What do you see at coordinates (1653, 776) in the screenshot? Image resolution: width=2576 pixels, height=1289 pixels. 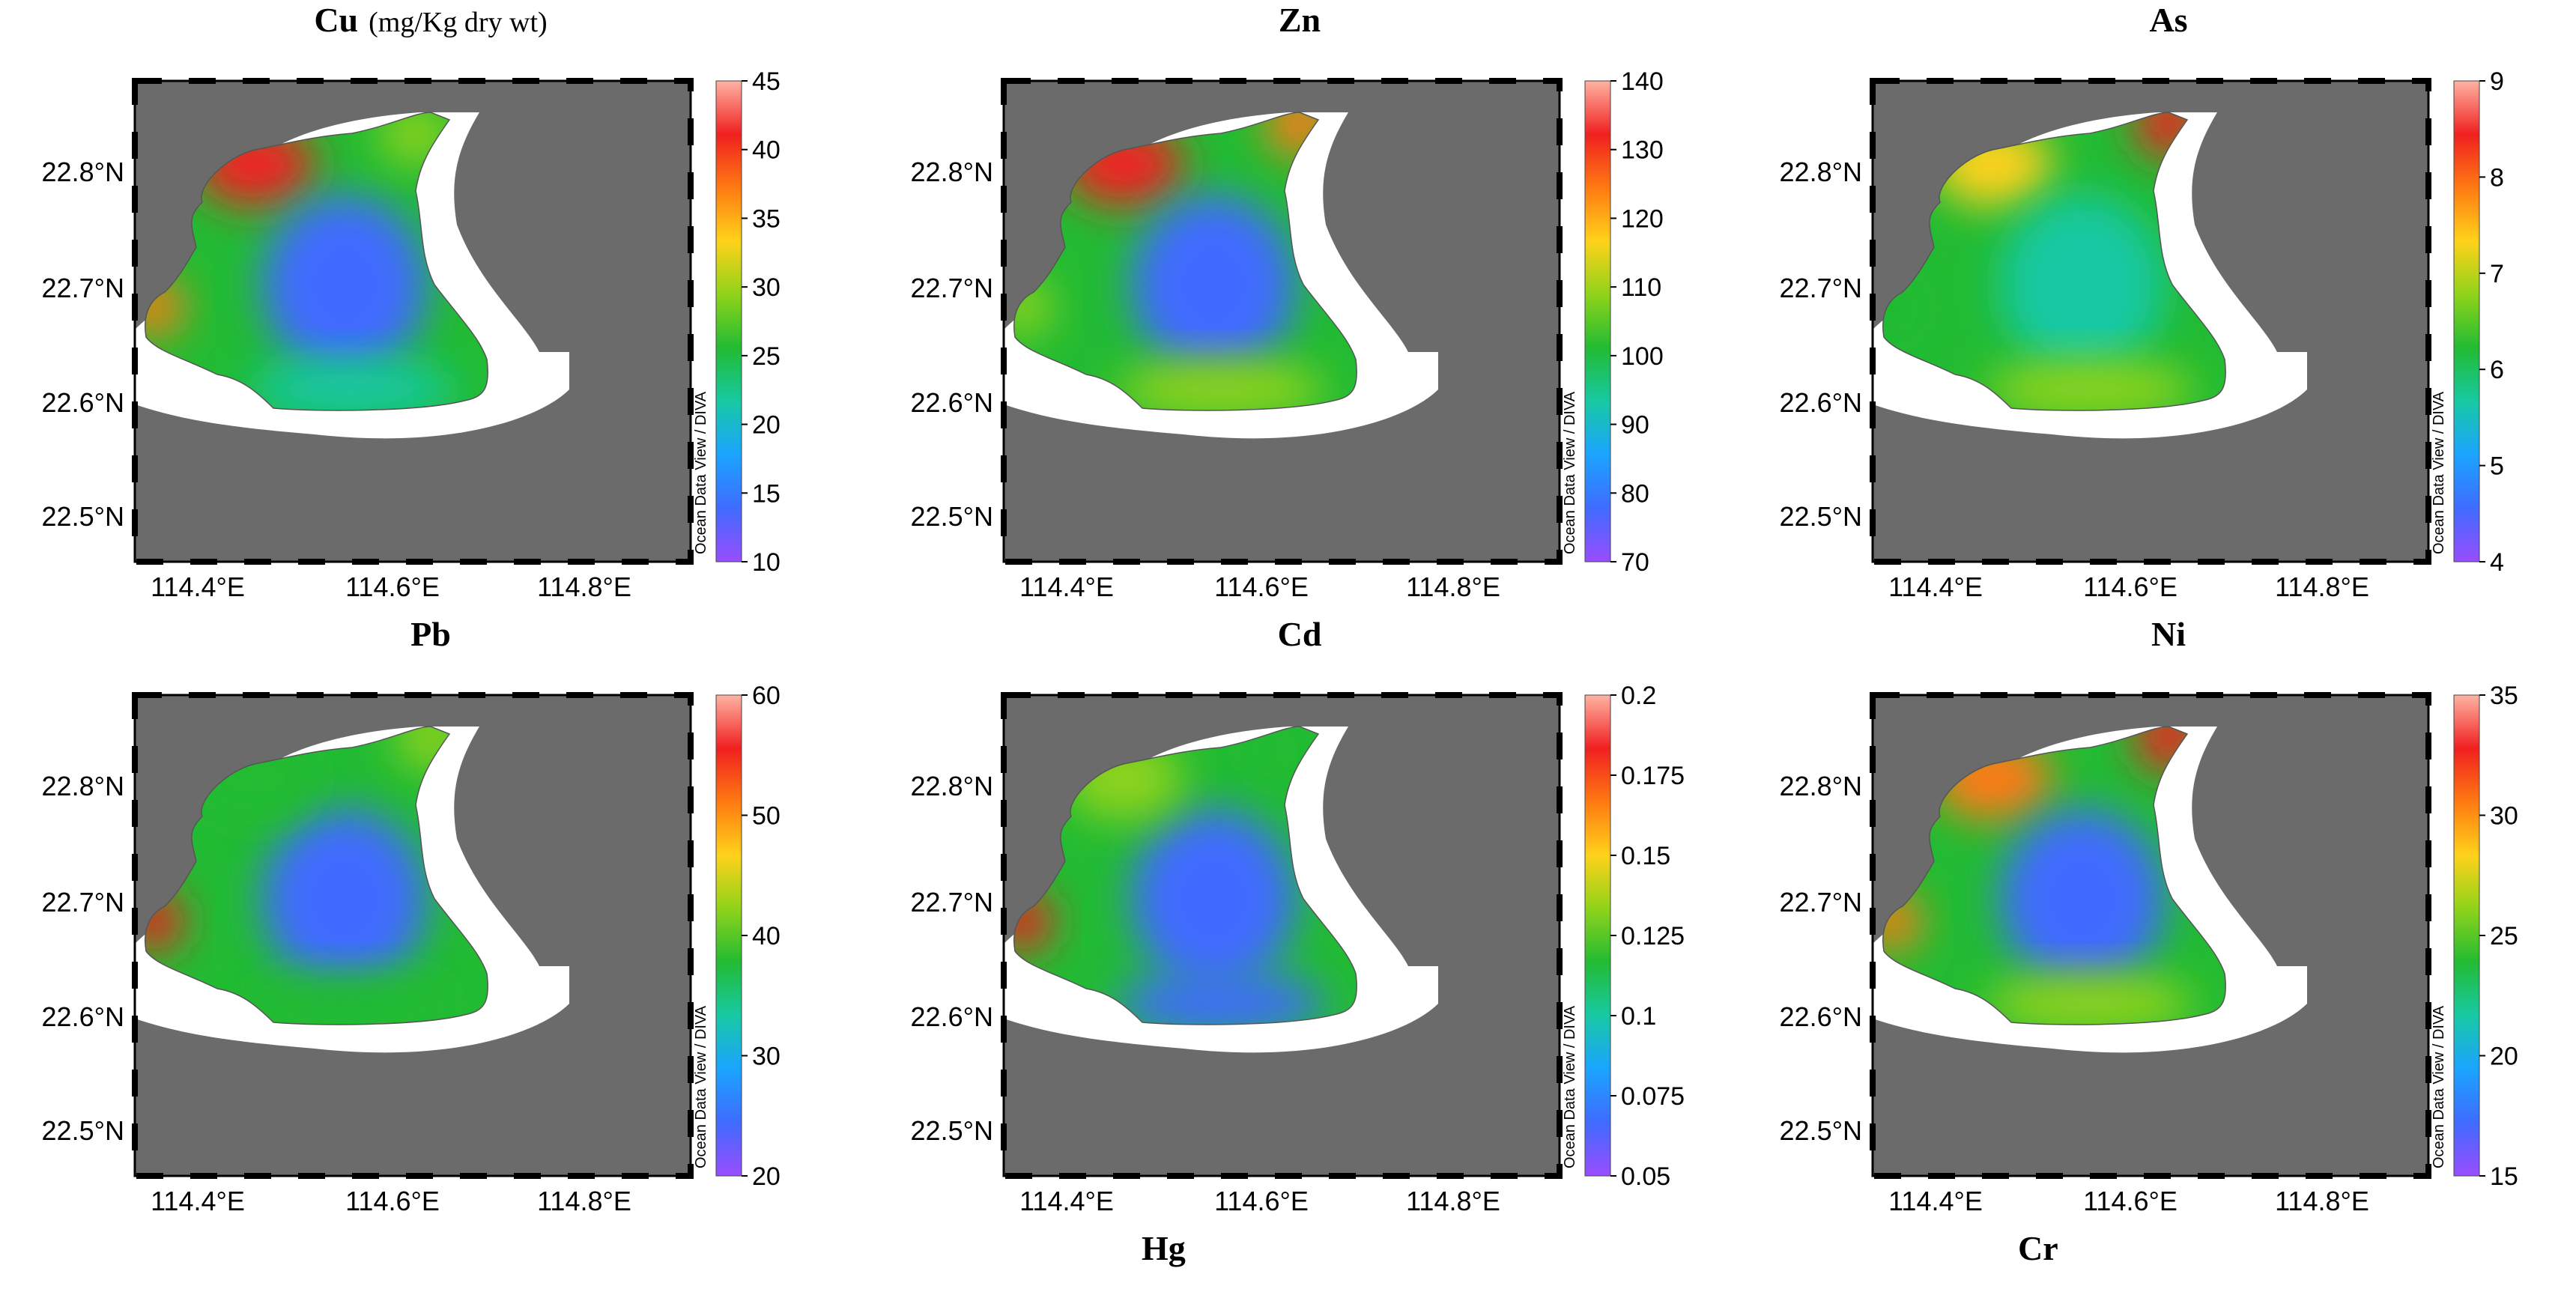 I see `colorbar-tick-label: 0.175` at bounding box center [1653, 776].